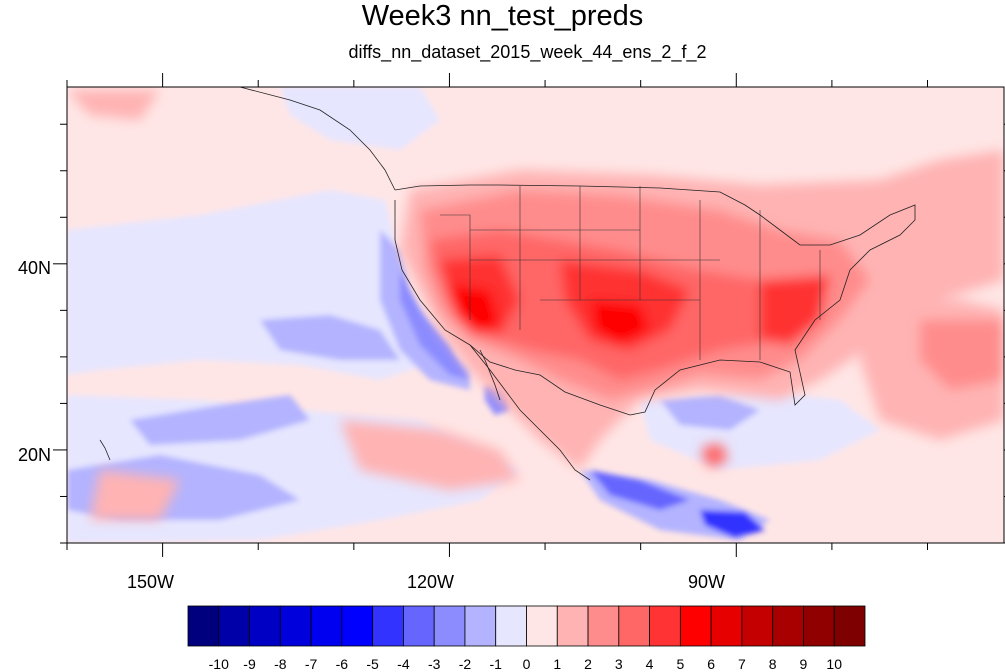 This screenshot has height=672, width=1005. Describe the element at coordinates (588, 664) in the screenshot. I see `colorbar-tick-label: 2` at that location.